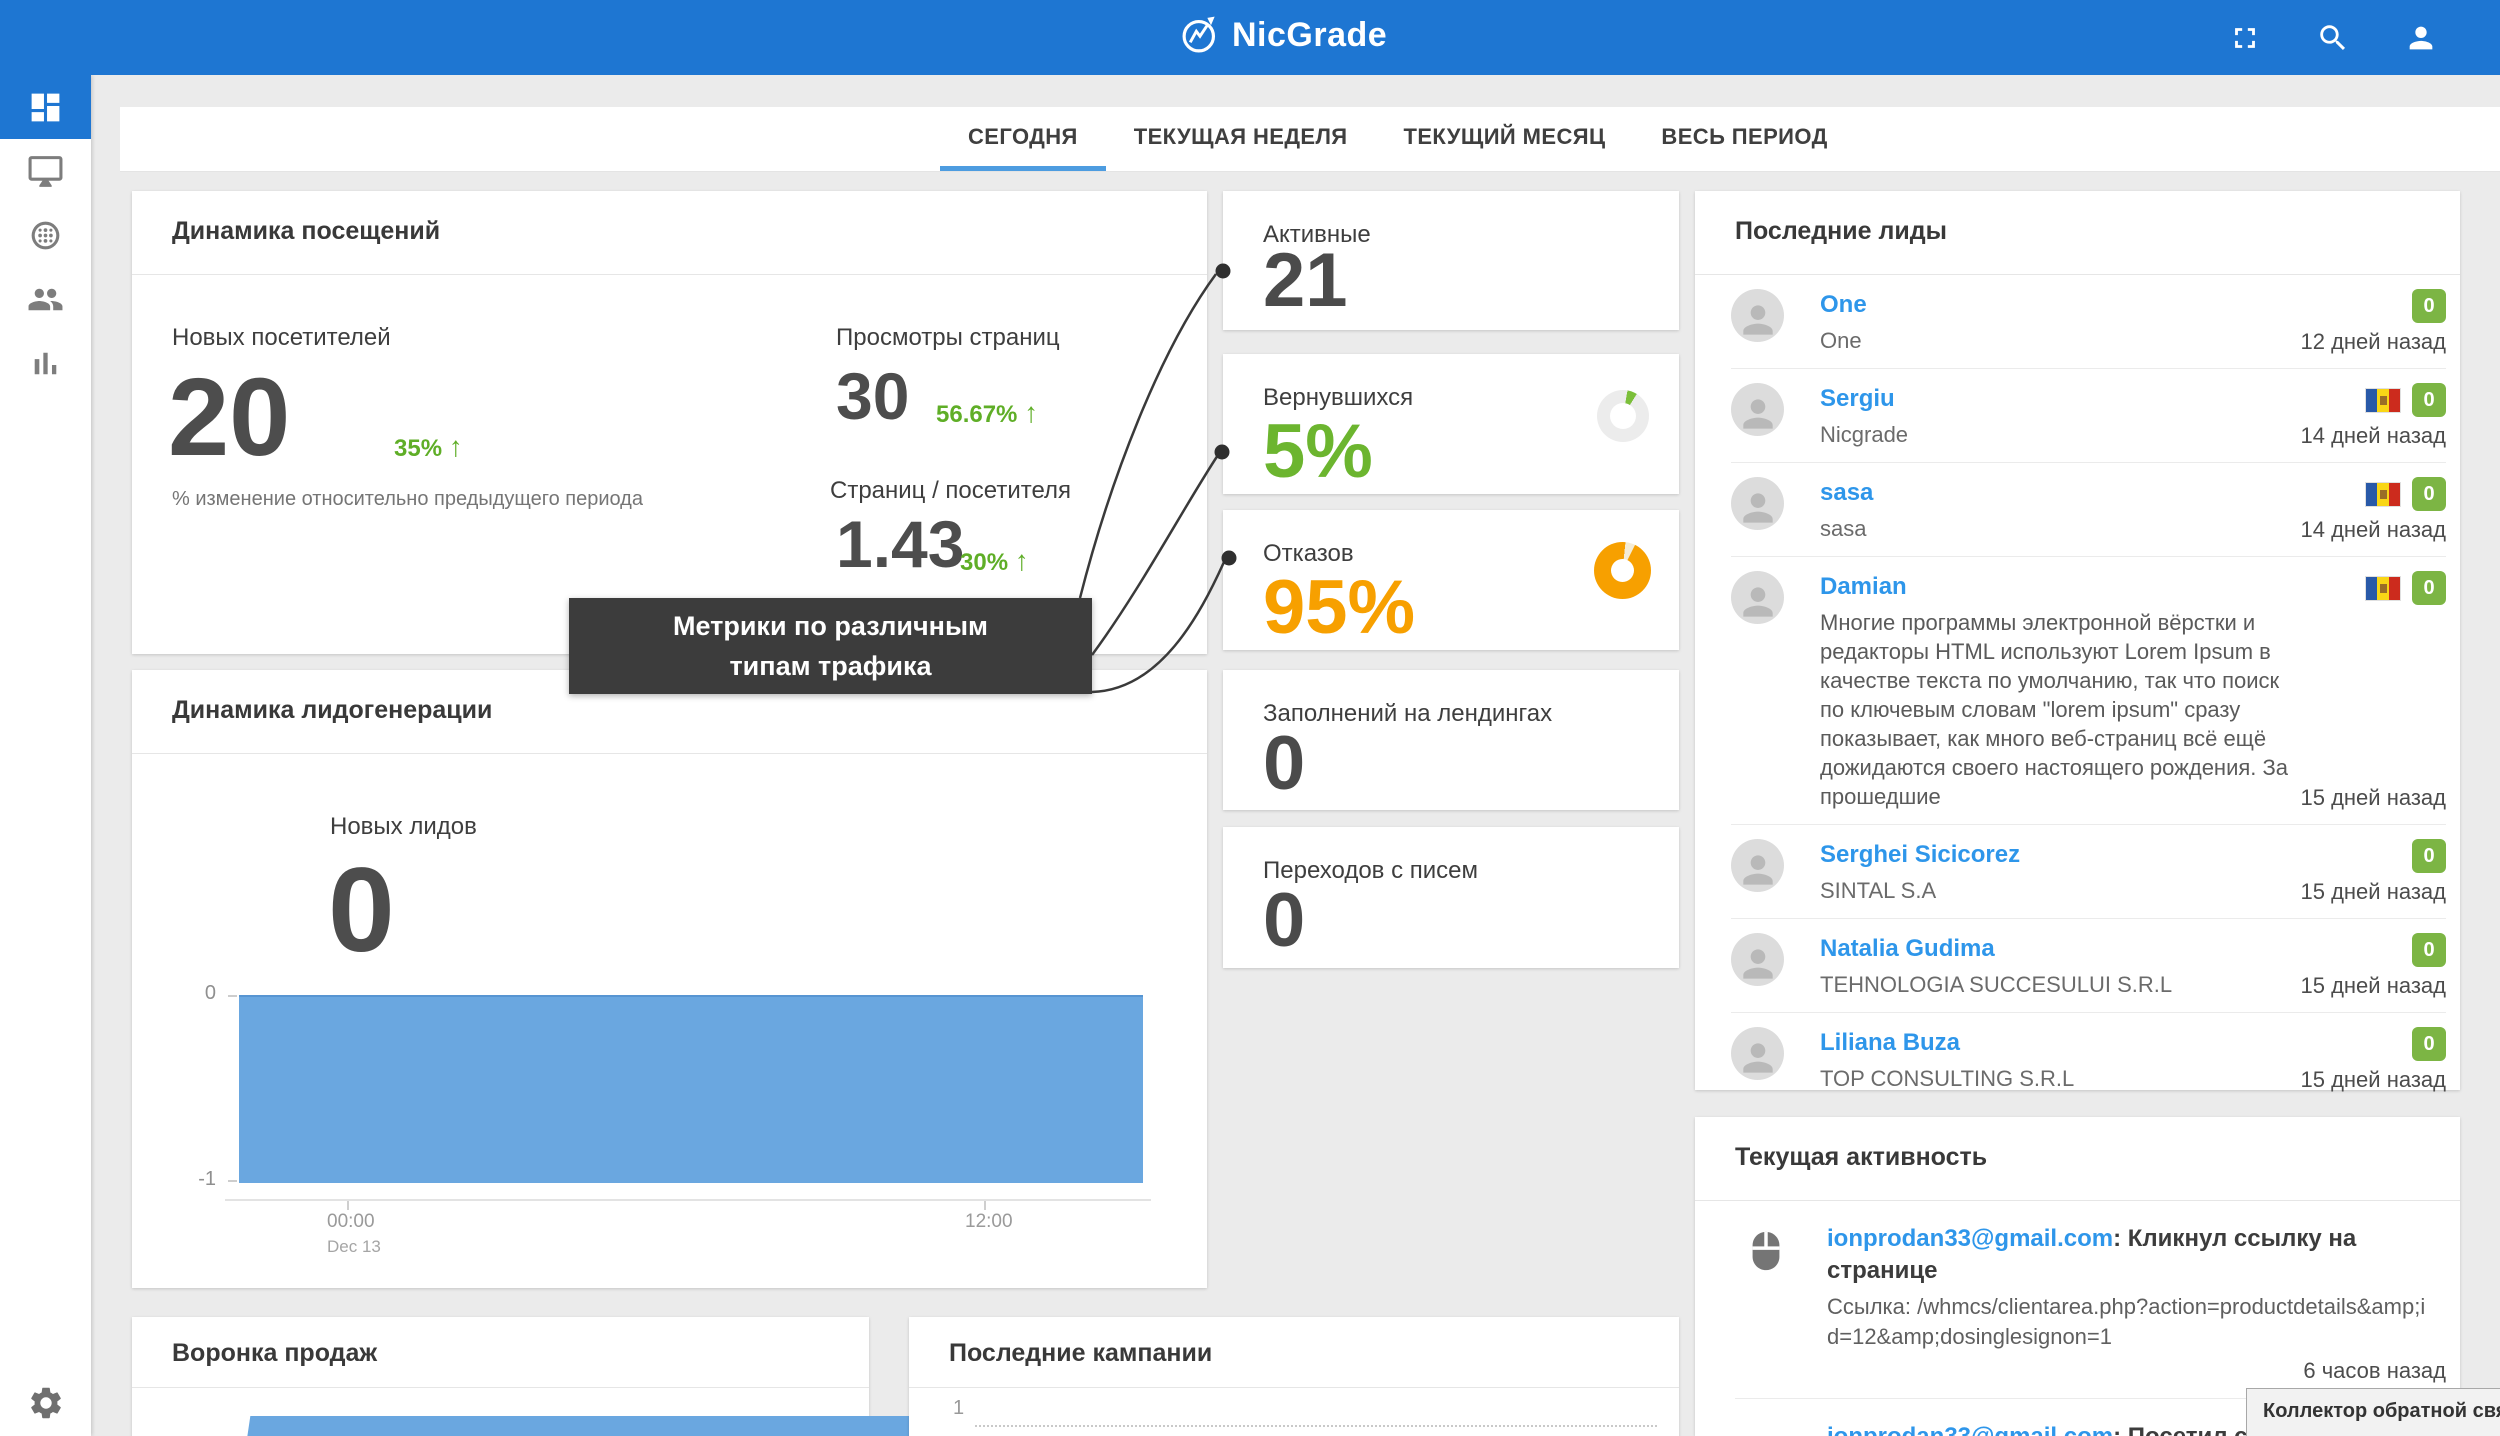 The image size is (2500, 1436). I want to click on metric-value: 0, so click(361, 910).